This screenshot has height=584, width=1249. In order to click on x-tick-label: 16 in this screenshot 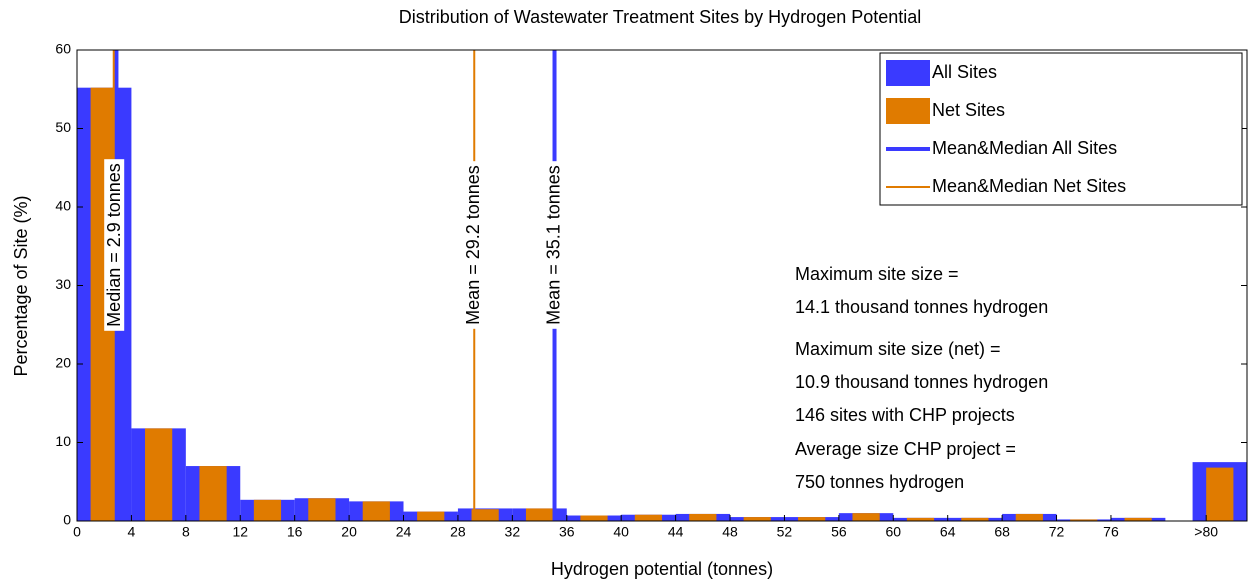, I will do `click(295, 532)`.